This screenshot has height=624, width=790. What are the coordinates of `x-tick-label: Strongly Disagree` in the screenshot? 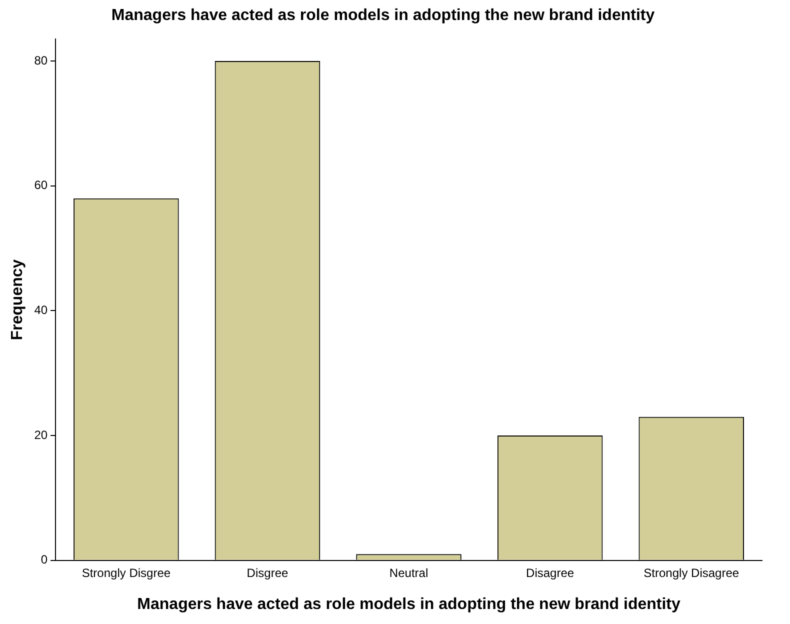 It's located at (692, 573).